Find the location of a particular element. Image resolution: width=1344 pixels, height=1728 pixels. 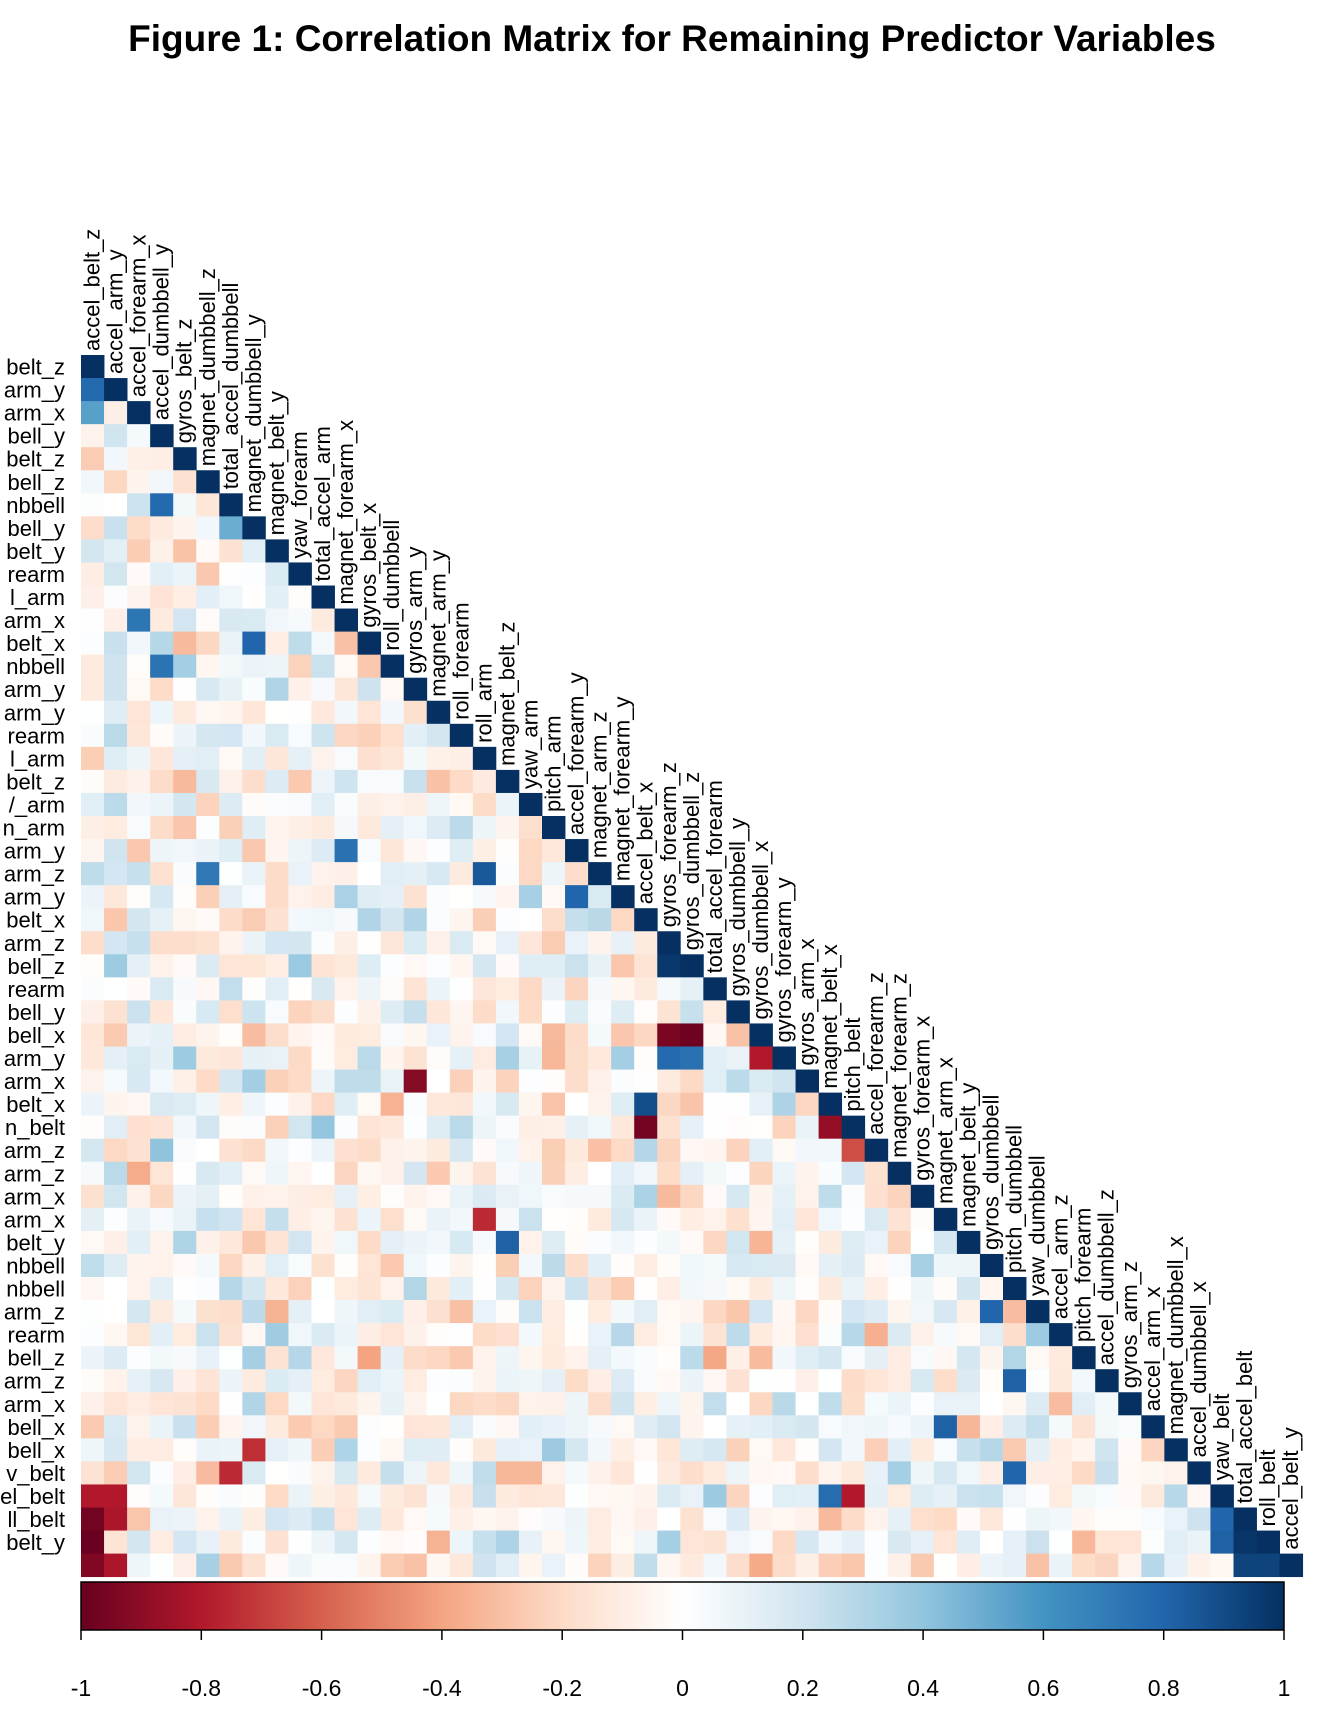

column-label: accel_arm_z is located at coordinates (1060, 1256).